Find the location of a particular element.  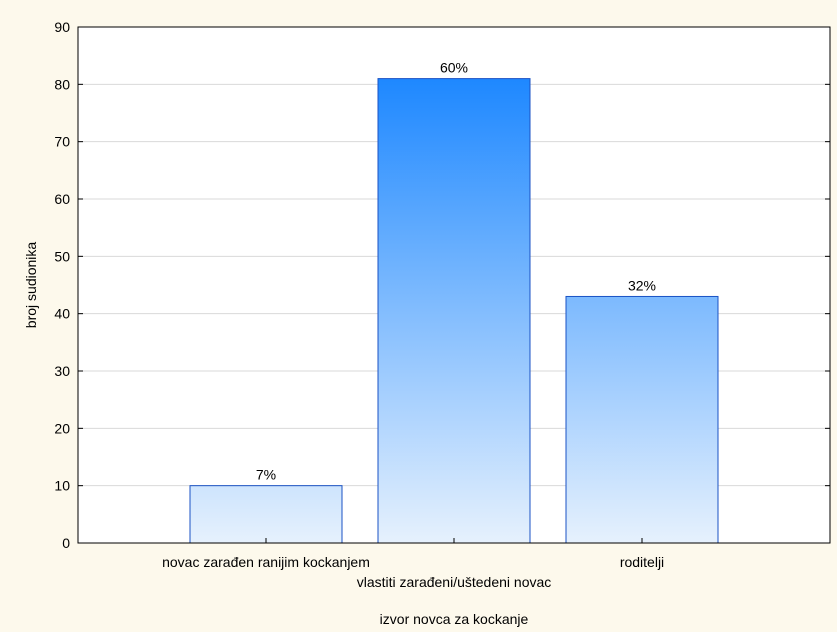

y-axis-title: broj sudionika is located at coordinates (31, 285).